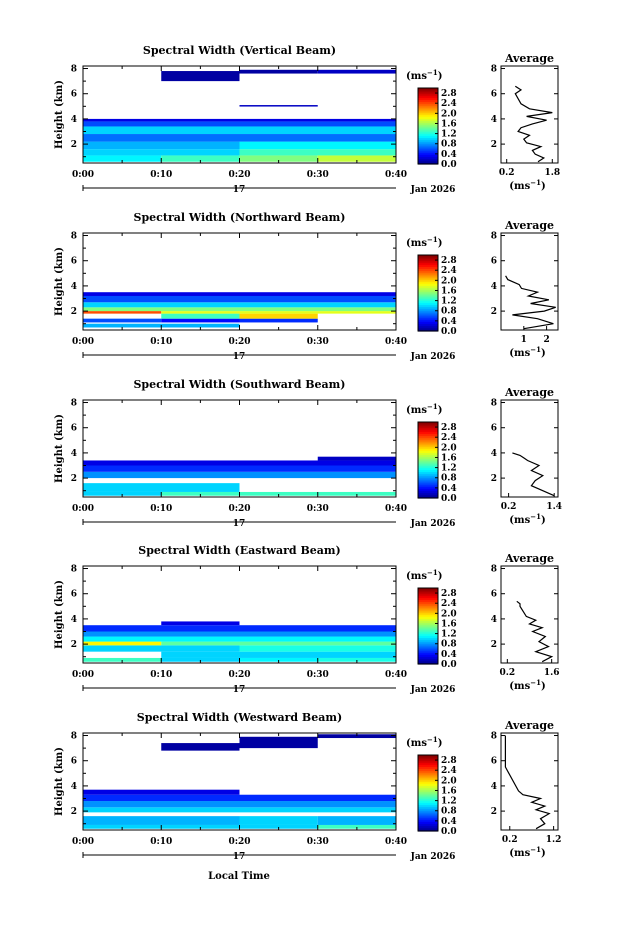 The image size is (618, 929). Describe the element at coordinates (554, 507) in the screenshot. I see `avg-x-tick-label: 1.4` at that location.